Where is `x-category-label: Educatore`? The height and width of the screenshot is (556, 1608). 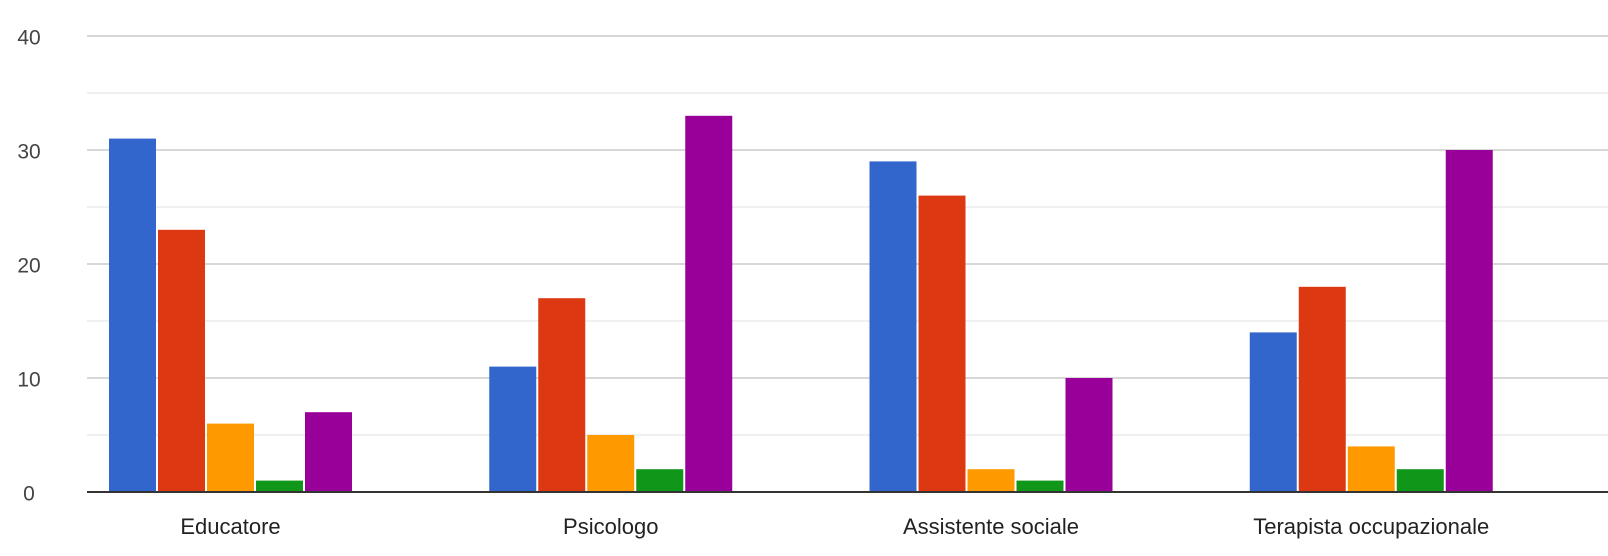 x-category-label: Educatore is located at coordinates (230, 526).